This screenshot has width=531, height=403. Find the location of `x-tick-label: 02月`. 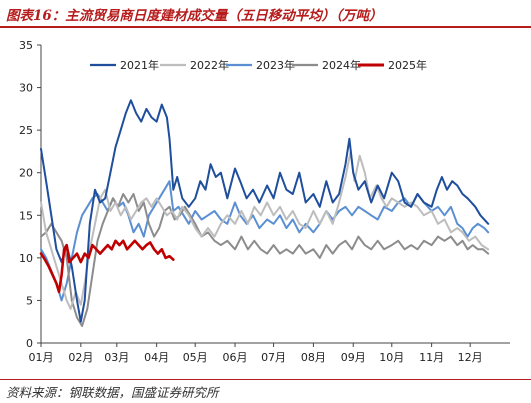

x-tick-label: 02月 is located at coordinates (80, 357).